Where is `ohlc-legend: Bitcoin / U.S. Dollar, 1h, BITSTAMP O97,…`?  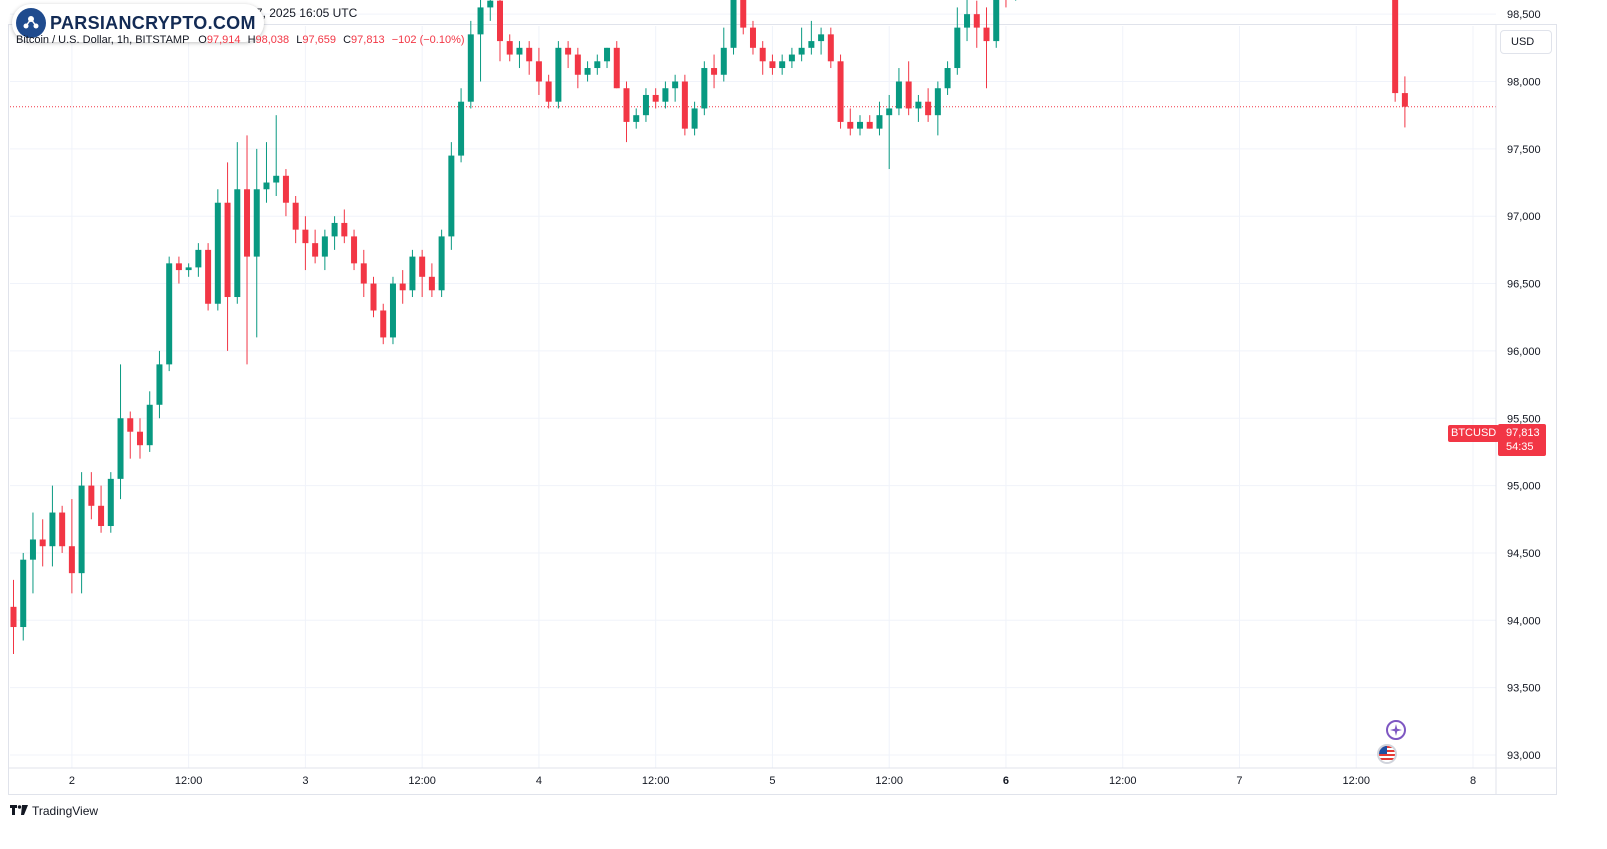
ohlc-legend: Bitcoin / U.S. Dollar, 1h, BITSTAMP O97,… is located at coordinates (240, 40).